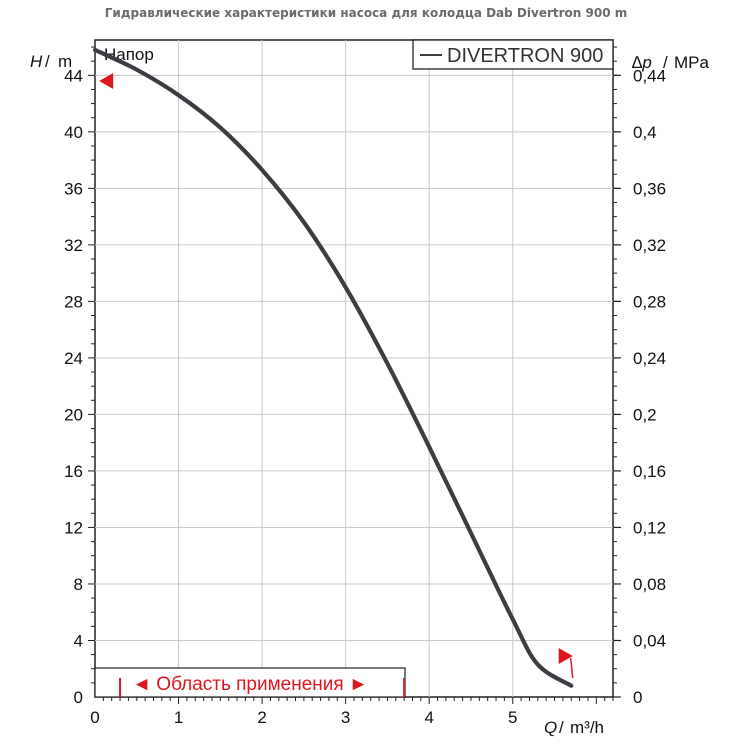 Image resolution: width=732 pixels, height=747 pixels. What do you see at coordinates (51, 61) in the screenshot?
I see `y-axis-left-title: H / m` at bounding box center [51, 61].